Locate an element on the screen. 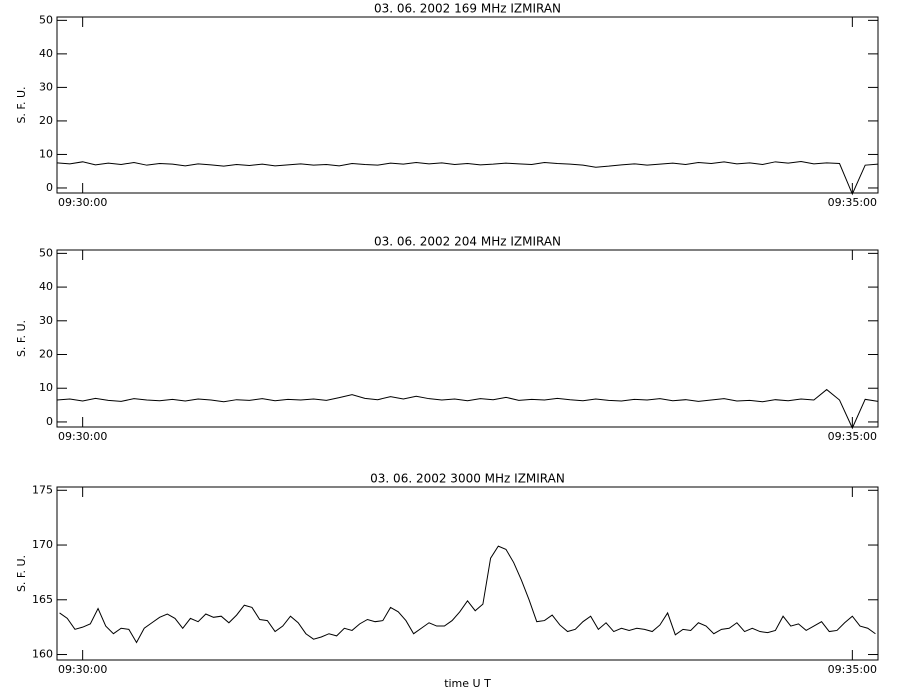  chart-title: 03. 06. 2002 204 MHz IZMIRAN is located at coordinates (467, 242).